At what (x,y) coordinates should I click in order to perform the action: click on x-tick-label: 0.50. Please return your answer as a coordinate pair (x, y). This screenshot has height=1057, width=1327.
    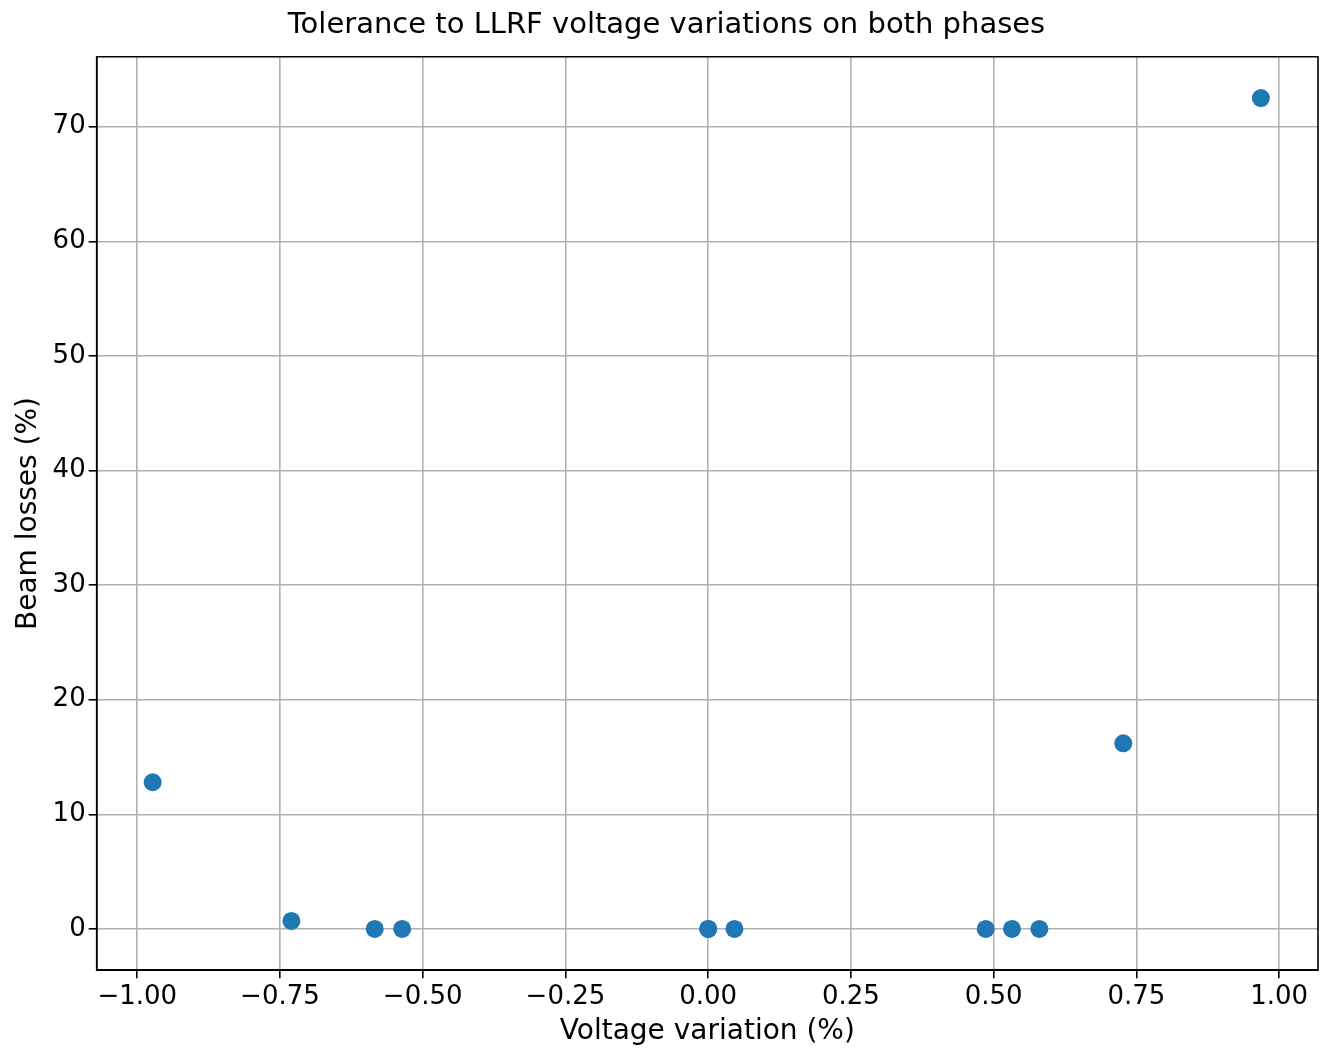
    Looking at the image, I should click on (993, 994).